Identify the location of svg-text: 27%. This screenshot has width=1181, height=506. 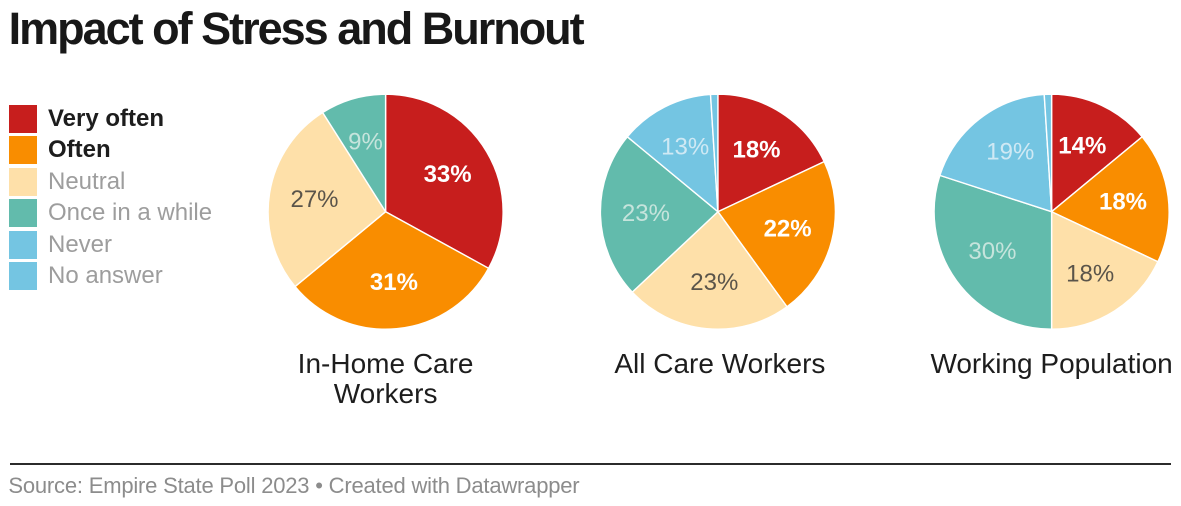
(314, 199).